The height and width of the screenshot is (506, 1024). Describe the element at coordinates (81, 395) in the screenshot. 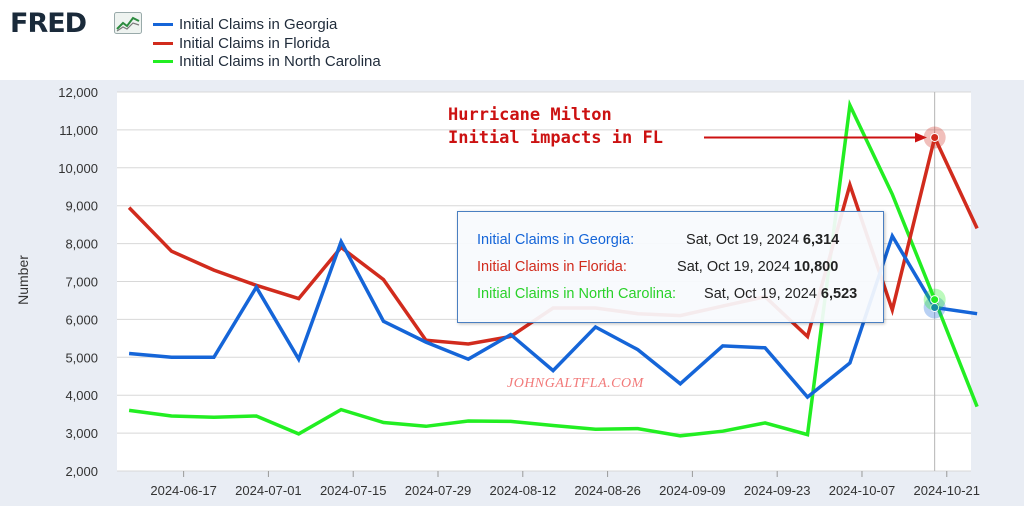

I see `y-tick-label: 4,000` at that location.